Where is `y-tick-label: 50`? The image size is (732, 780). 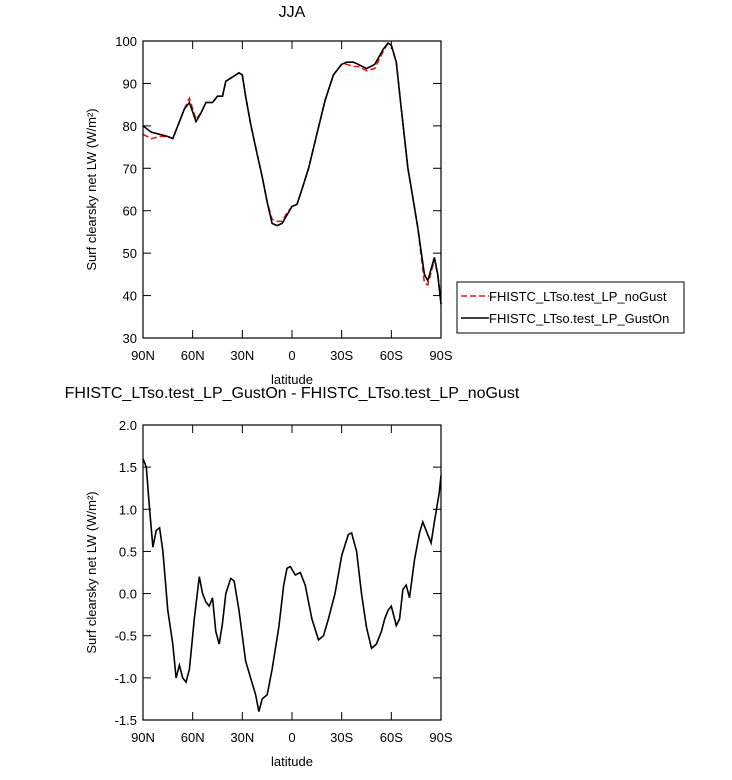 y-tick-label: 50 is located at coordinates (130, 253).